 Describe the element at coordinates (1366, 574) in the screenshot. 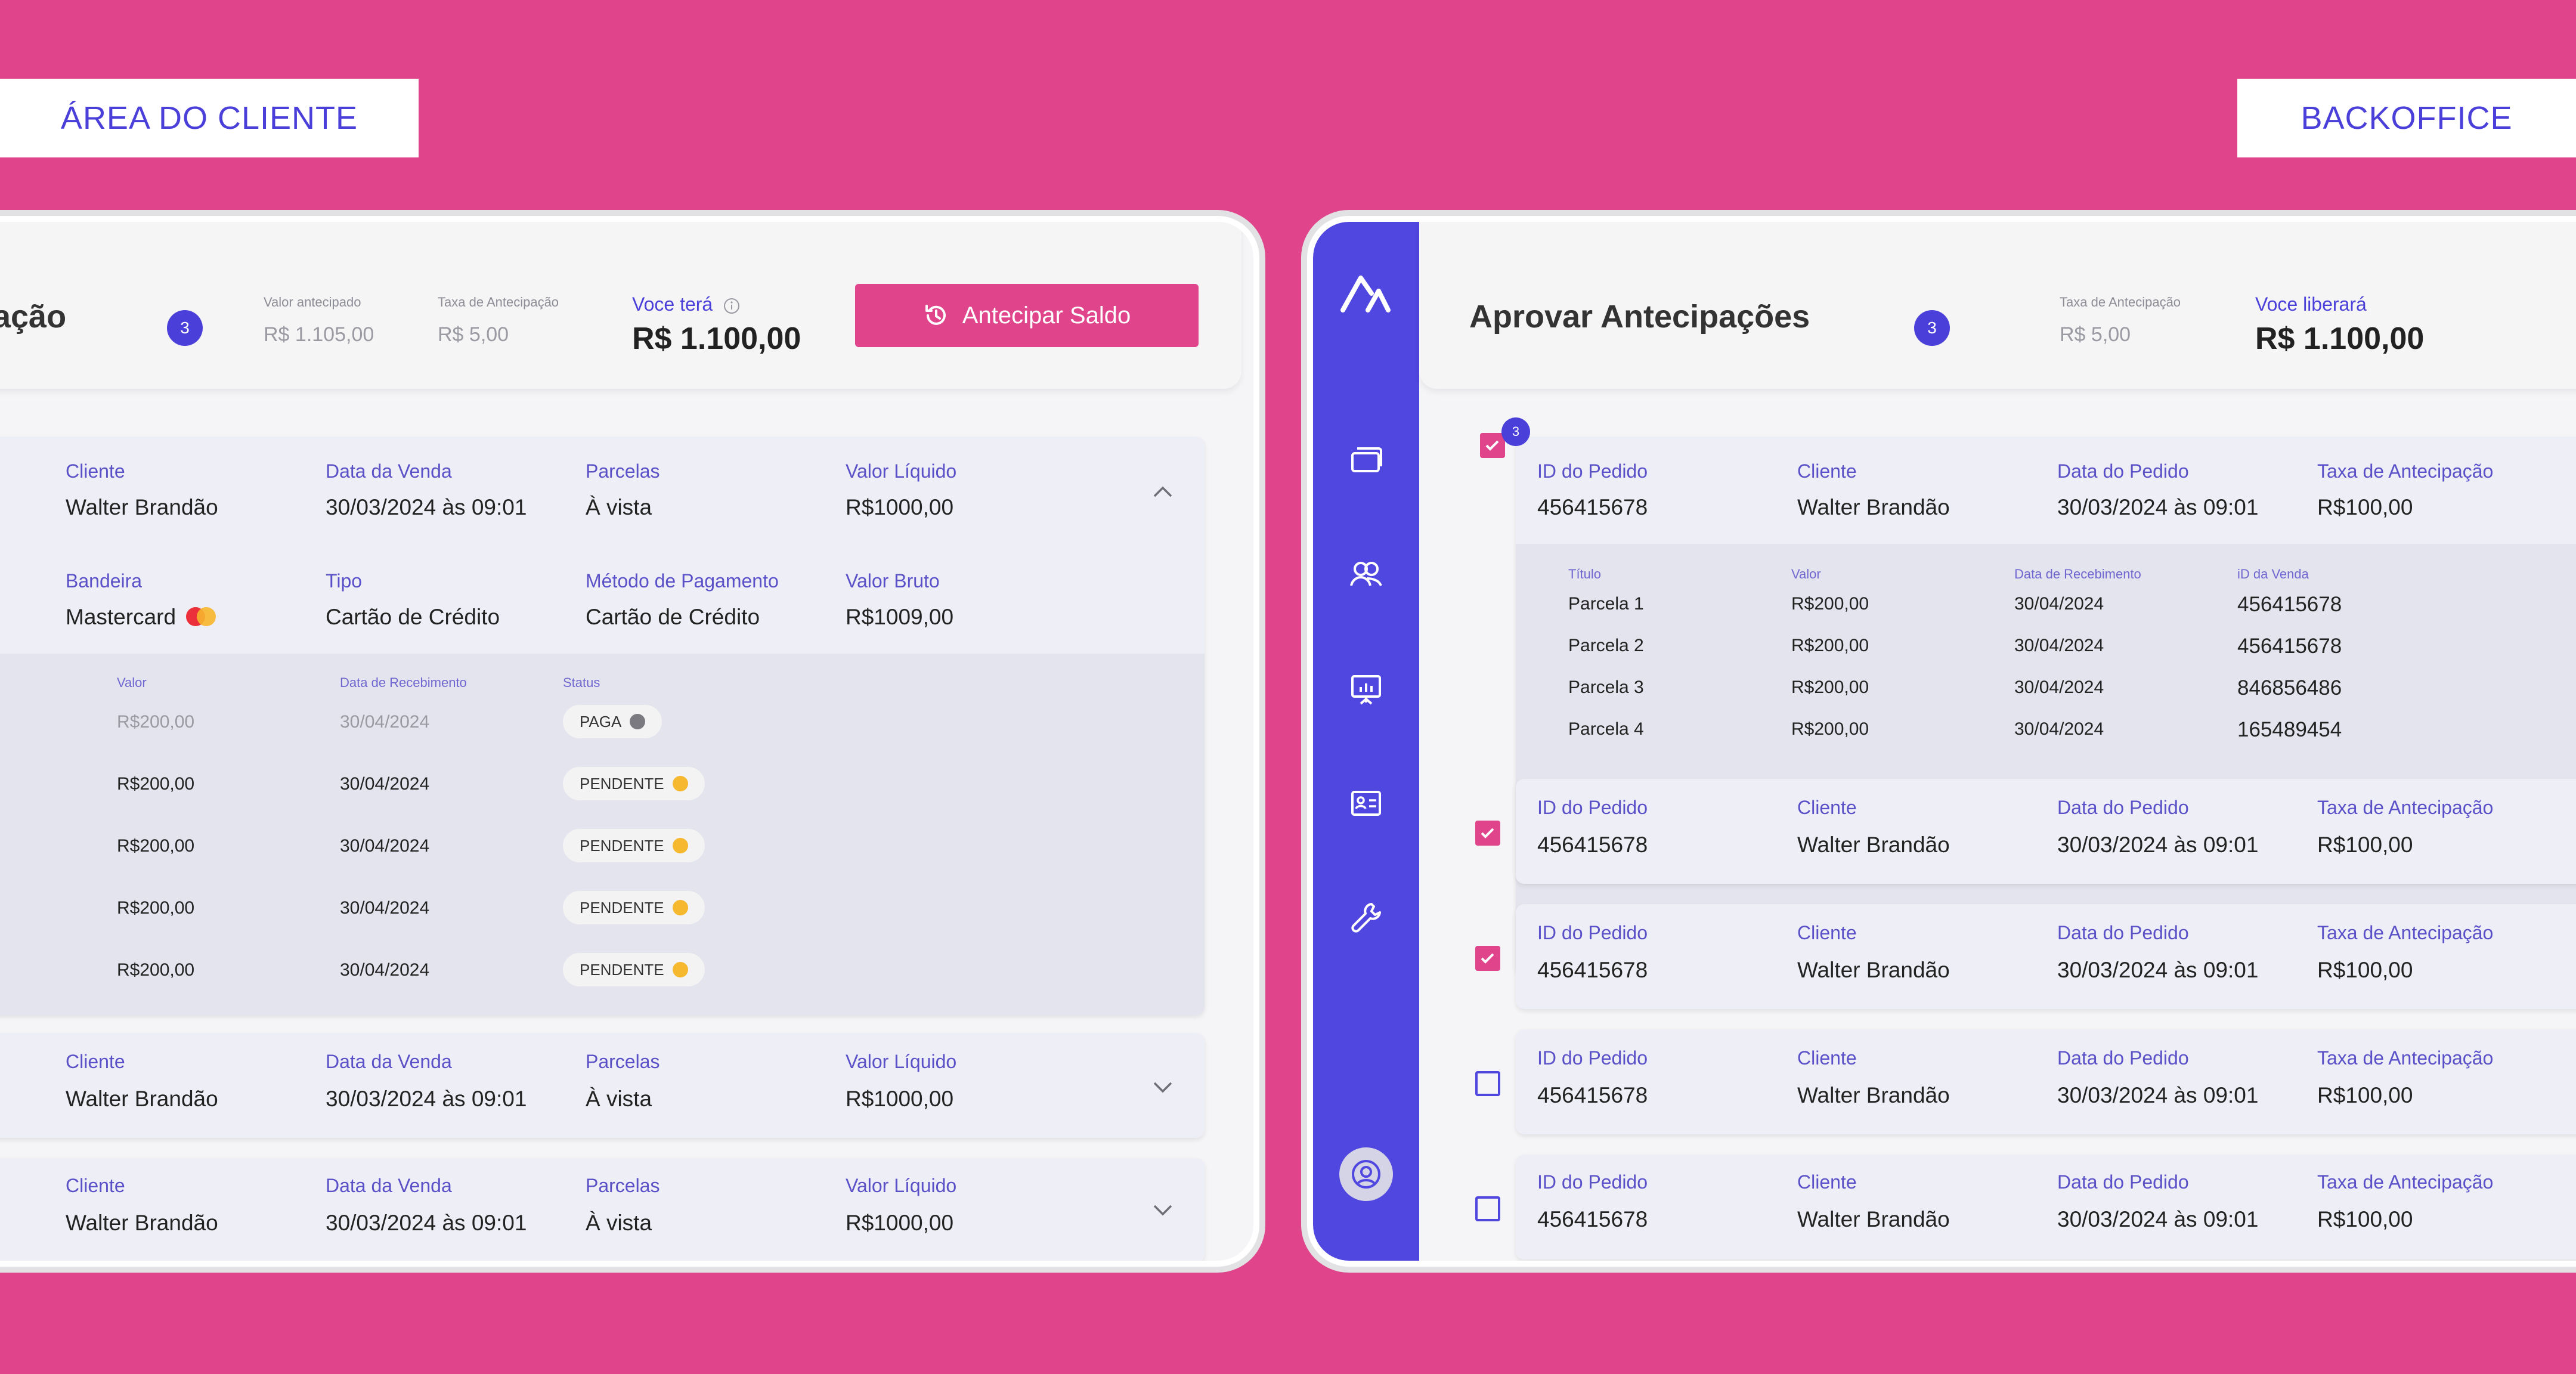

I see `users-icon` at that location.